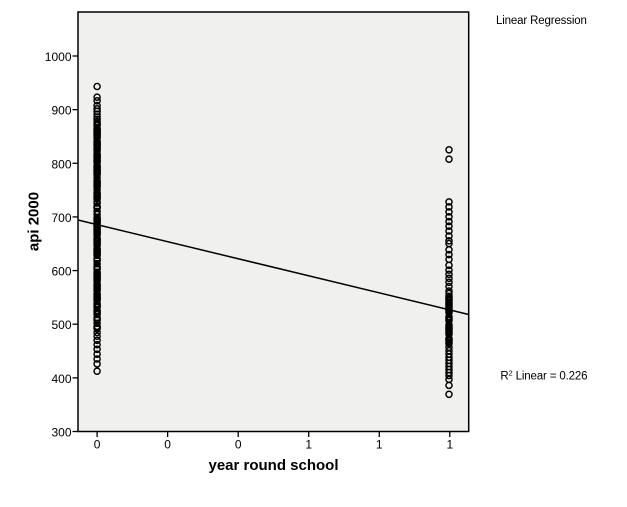  Describe the element at coordinates (61, 325) in the screenshot. I see `svg-text: 500` at that location.